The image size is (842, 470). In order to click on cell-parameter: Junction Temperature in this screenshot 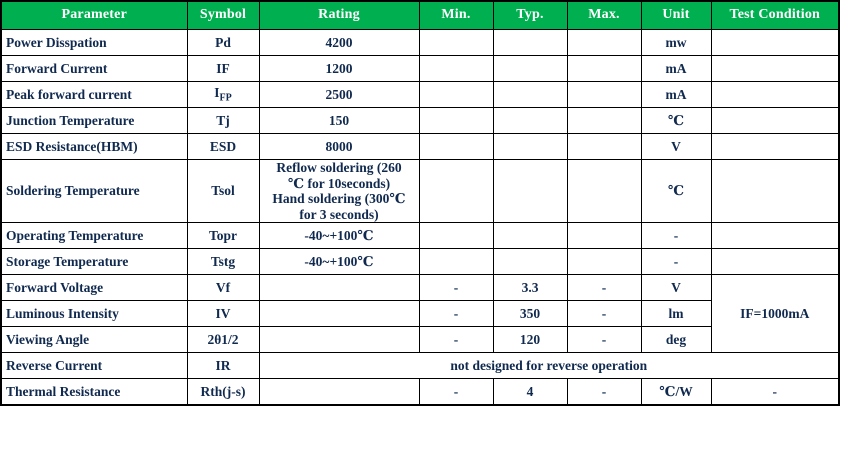, I will do `click(94, 120)`.